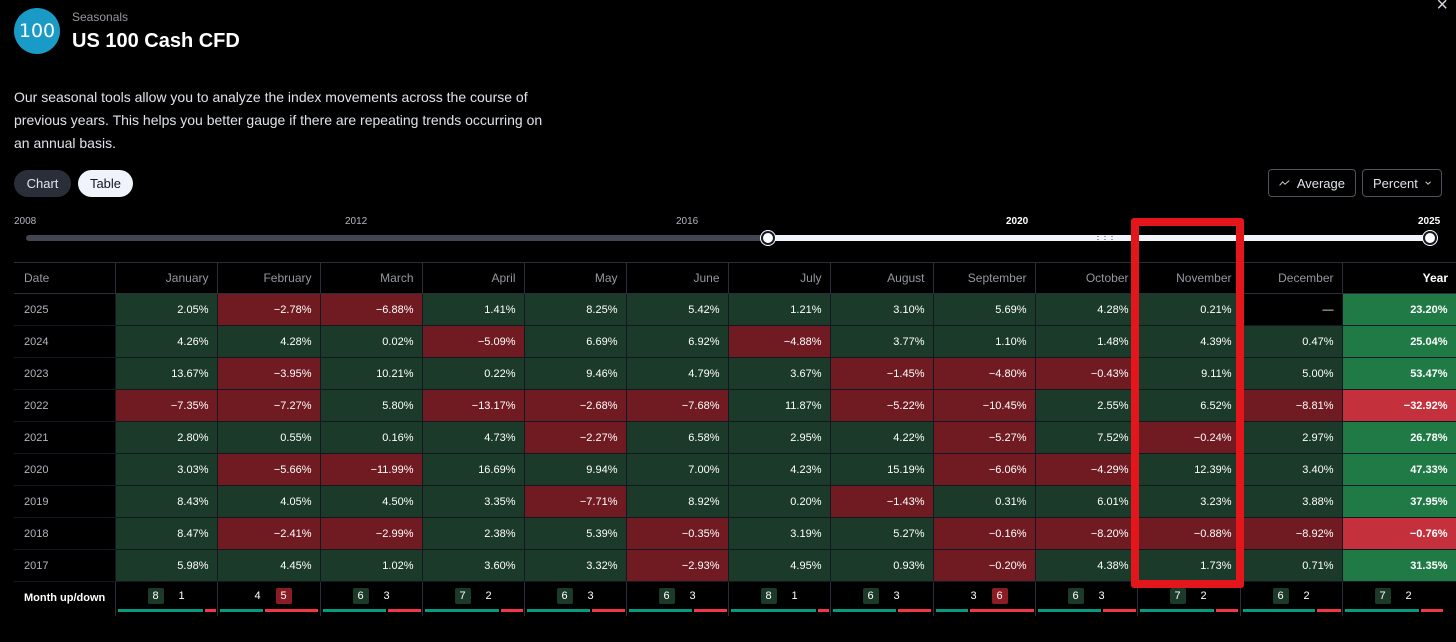 The height and width of the screenshot is (642, 1456). What do you see at coordinates (677, 373) in the screenshot?
I see `month-cell: 4.79%` at bounding box center [677, 373].